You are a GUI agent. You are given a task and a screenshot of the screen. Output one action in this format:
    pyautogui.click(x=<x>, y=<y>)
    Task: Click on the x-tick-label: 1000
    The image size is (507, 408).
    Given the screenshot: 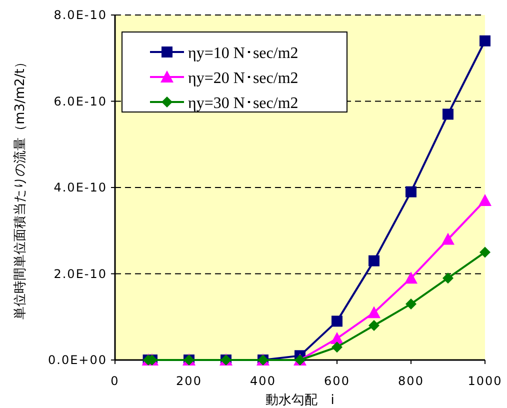 What is the action you would take?
    pyautogui.click(x=485, y=381)
    